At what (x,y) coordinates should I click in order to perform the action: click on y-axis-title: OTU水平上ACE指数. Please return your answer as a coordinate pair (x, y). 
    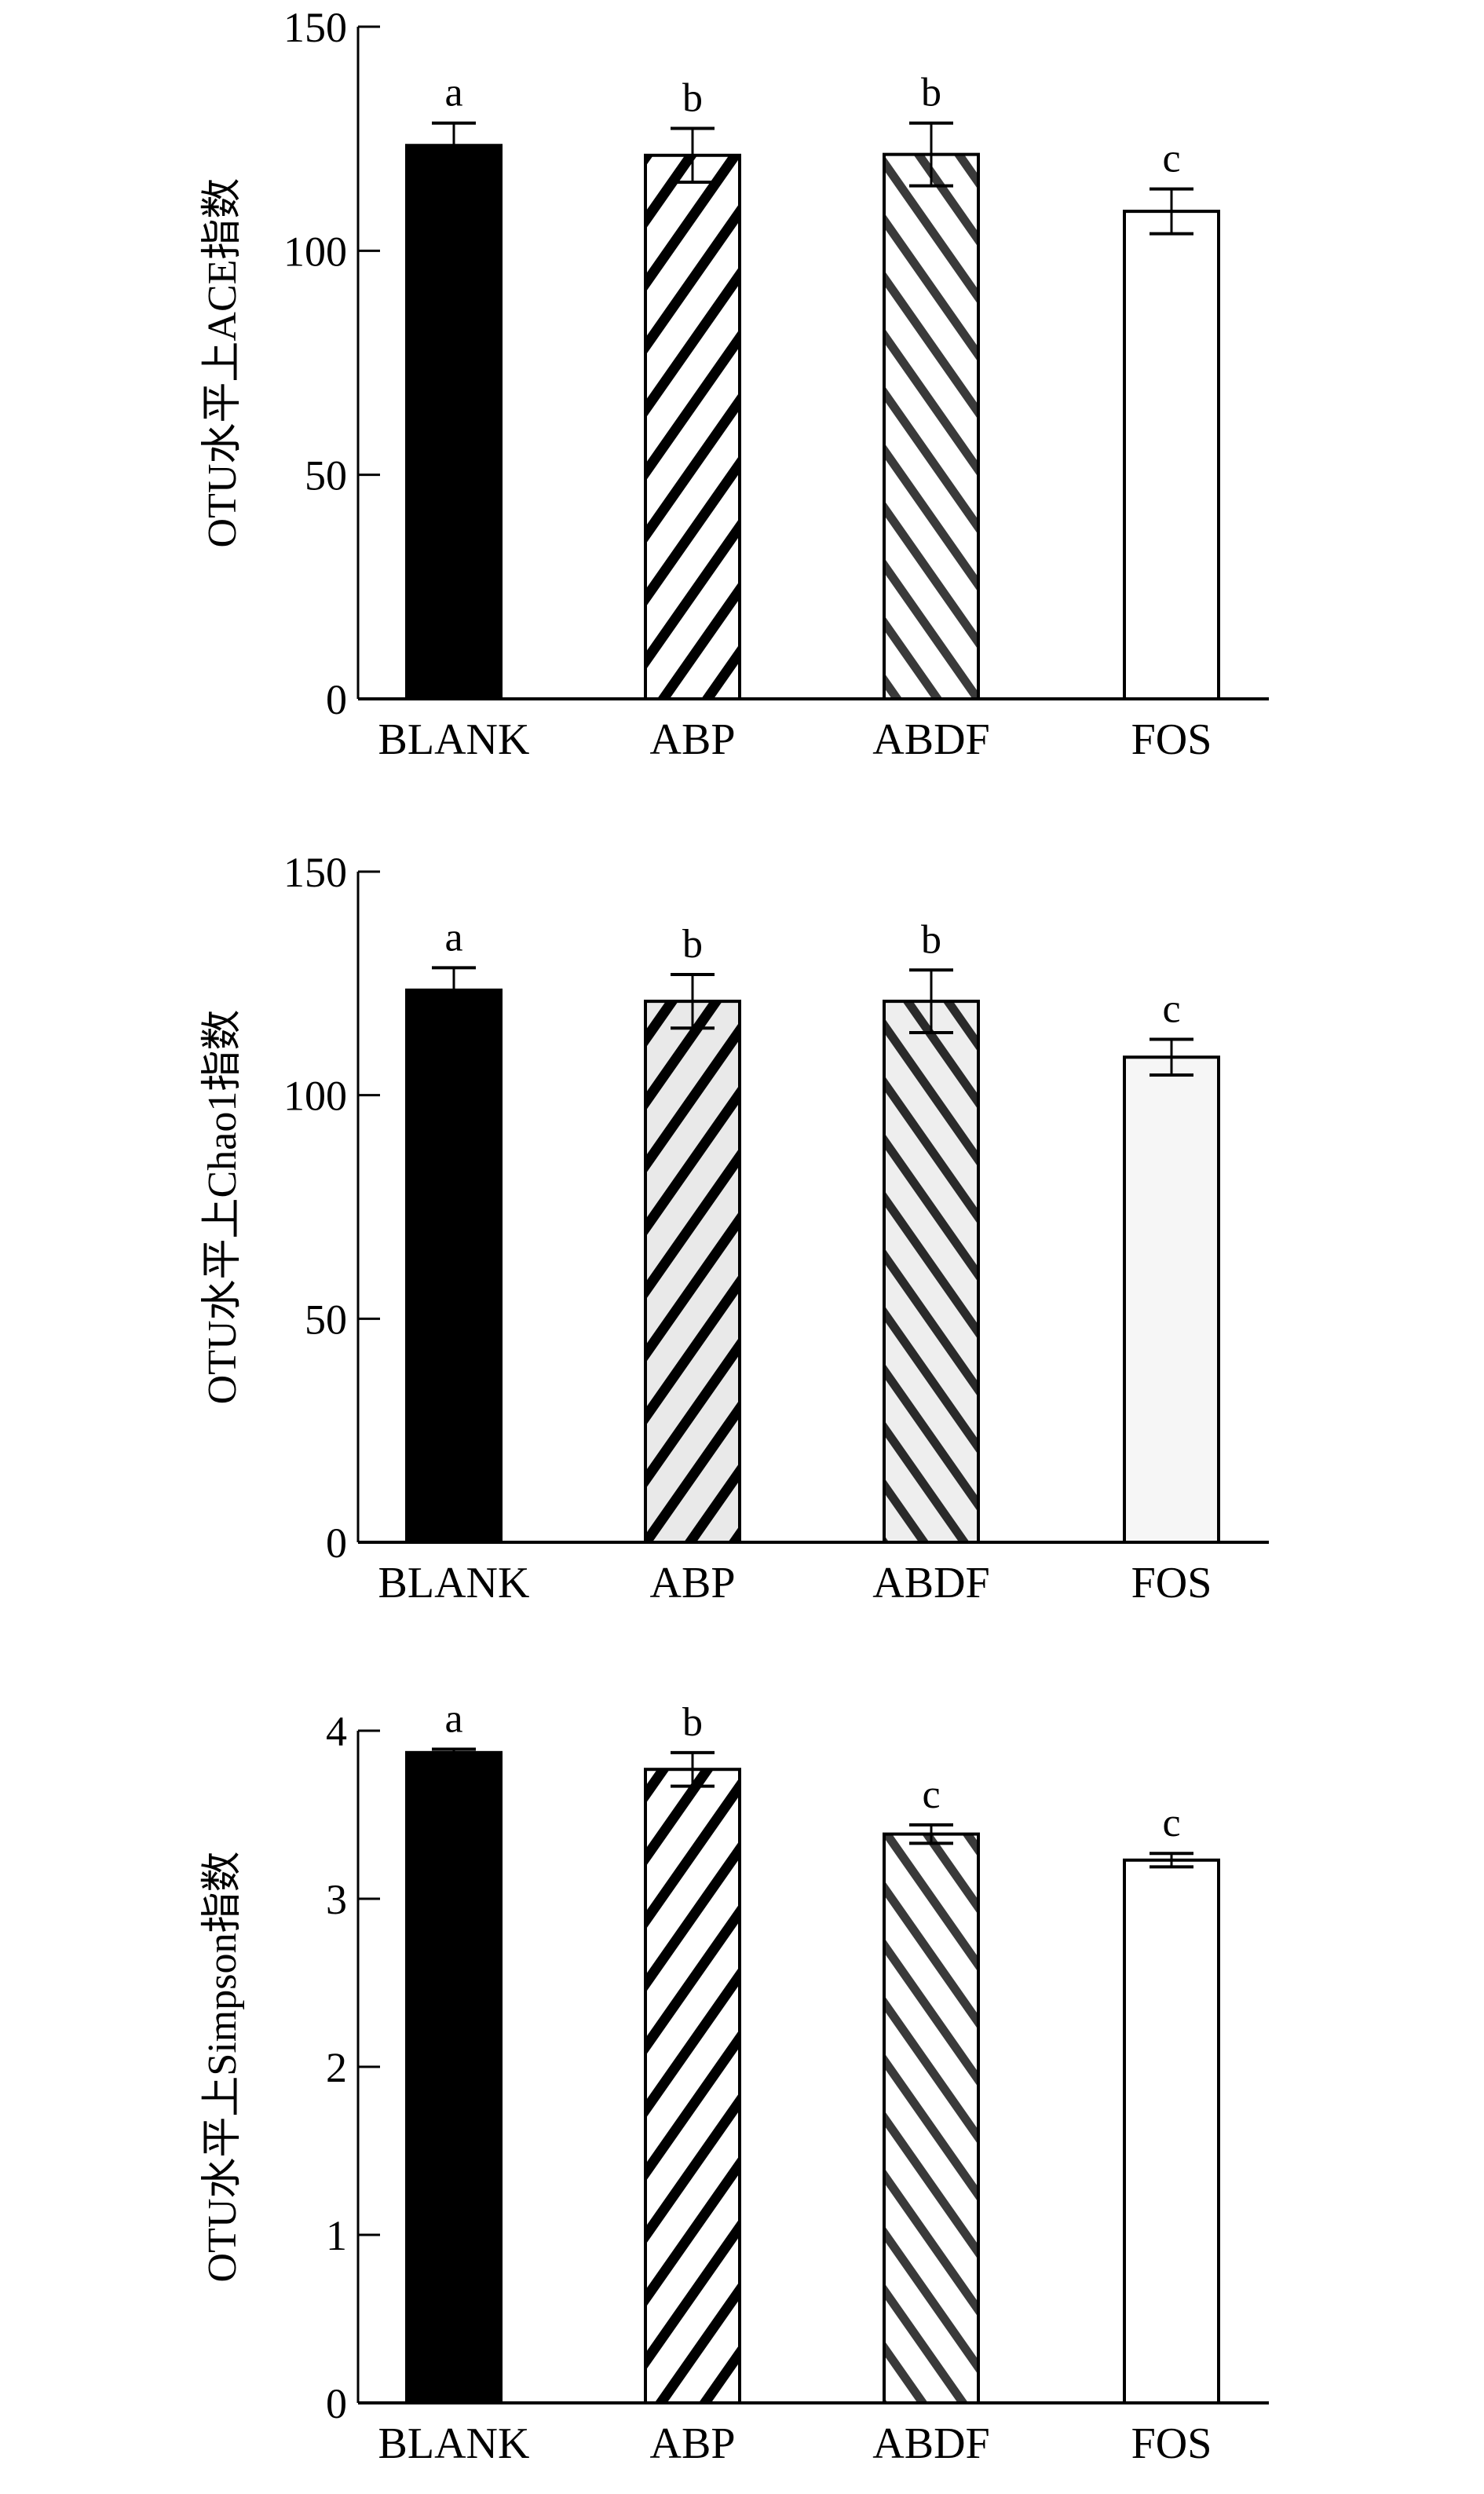
    Looking at the image, I should click on (222, 363).